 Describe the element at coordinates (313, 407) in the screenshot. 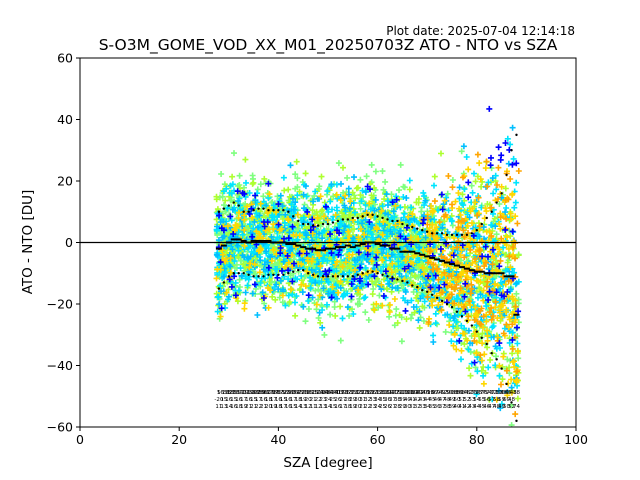

I see `bin-count-label: 11` at that location.